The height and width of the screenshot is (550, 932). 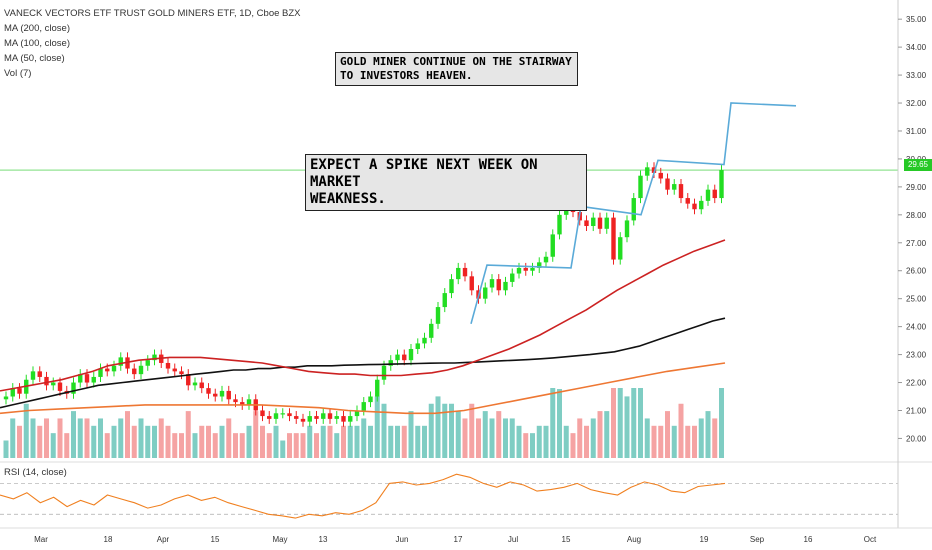 I want to click on price-tick-label: 20.00, so click(x=916, y=438).